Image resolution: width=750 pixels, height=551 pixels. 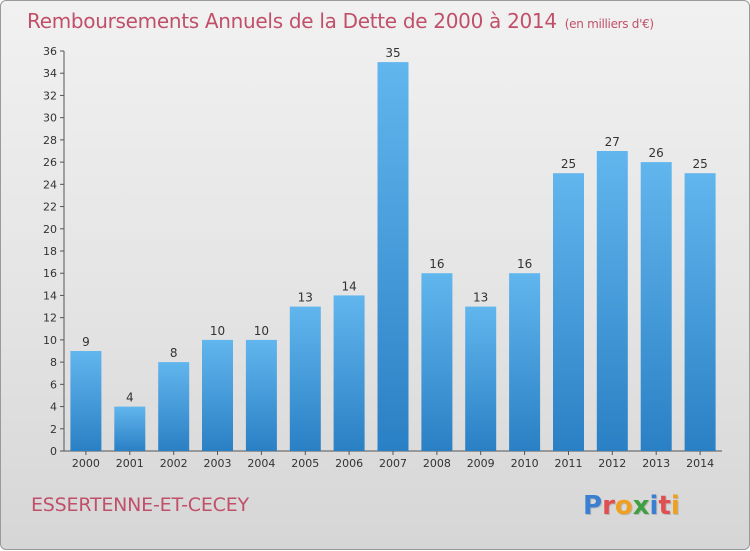 I want to click on x-tick-label: 2008, so click(x=437, y=463).